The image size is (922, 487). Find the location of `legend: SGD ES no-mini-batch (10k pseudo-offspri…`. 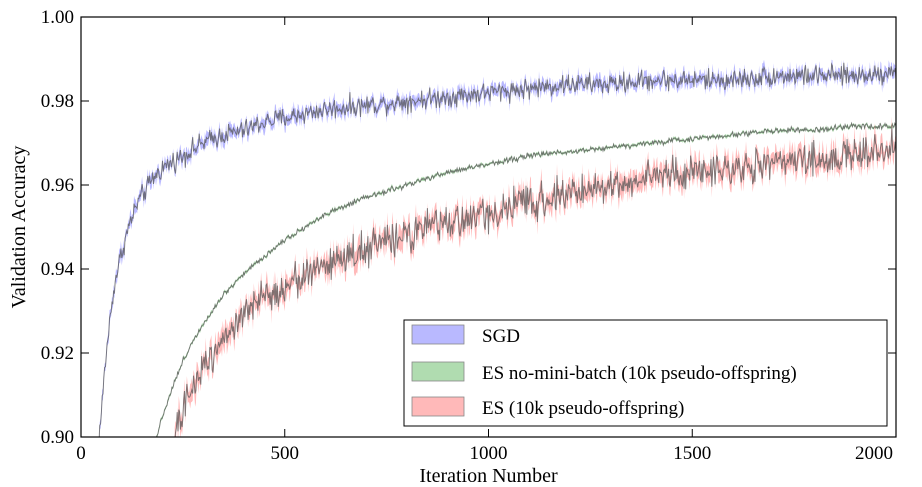

legend: SGD ES no-mini-batch (10k pseudo-offspri… is located at coordinates (645, 373).